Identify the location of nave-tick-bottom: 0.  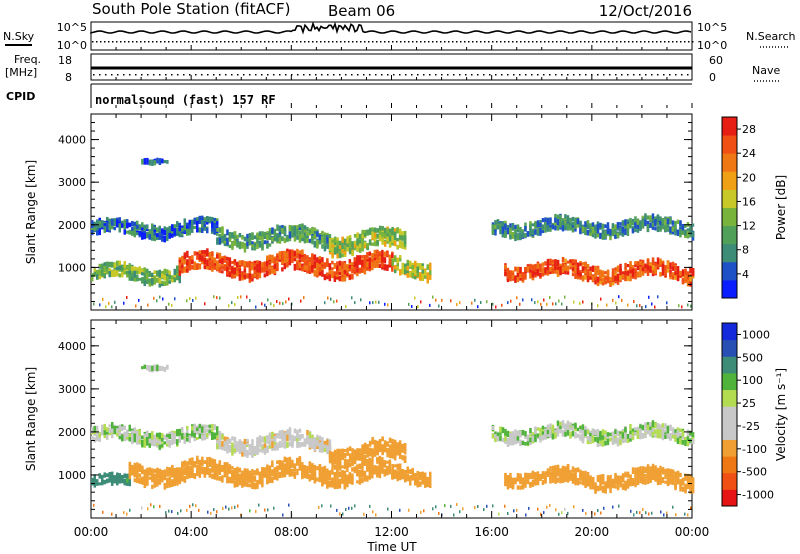
(712, 77).